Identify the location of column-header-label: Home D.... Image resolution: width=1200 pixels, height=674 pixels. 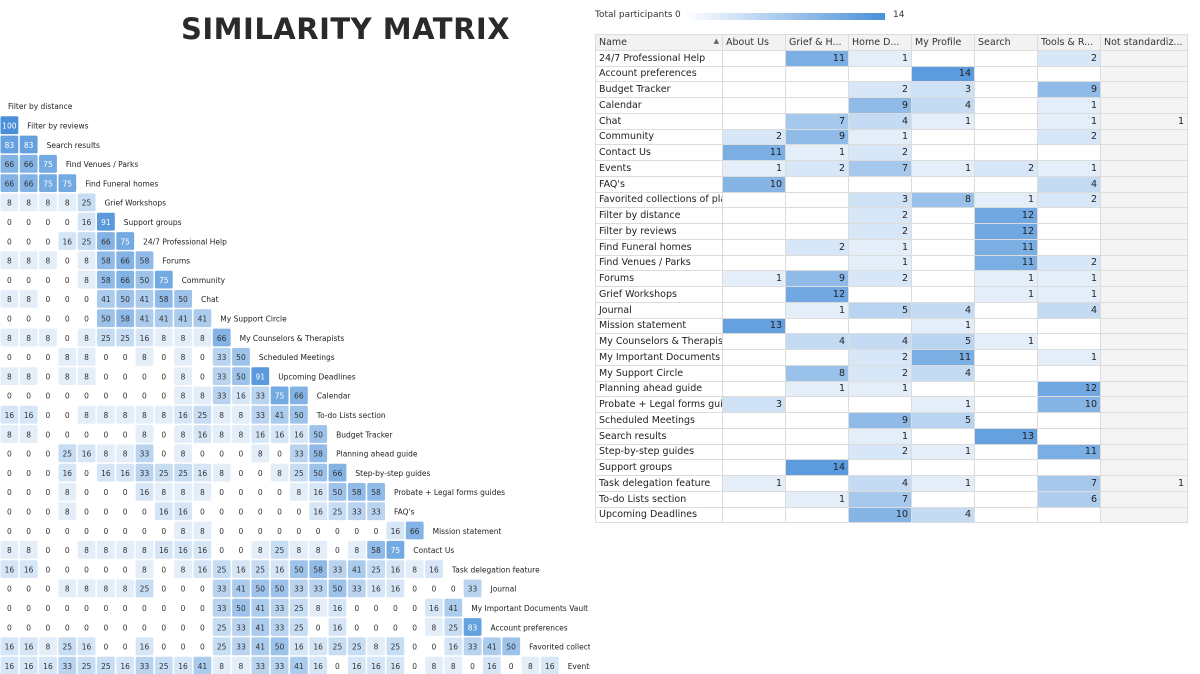
(876, 42).